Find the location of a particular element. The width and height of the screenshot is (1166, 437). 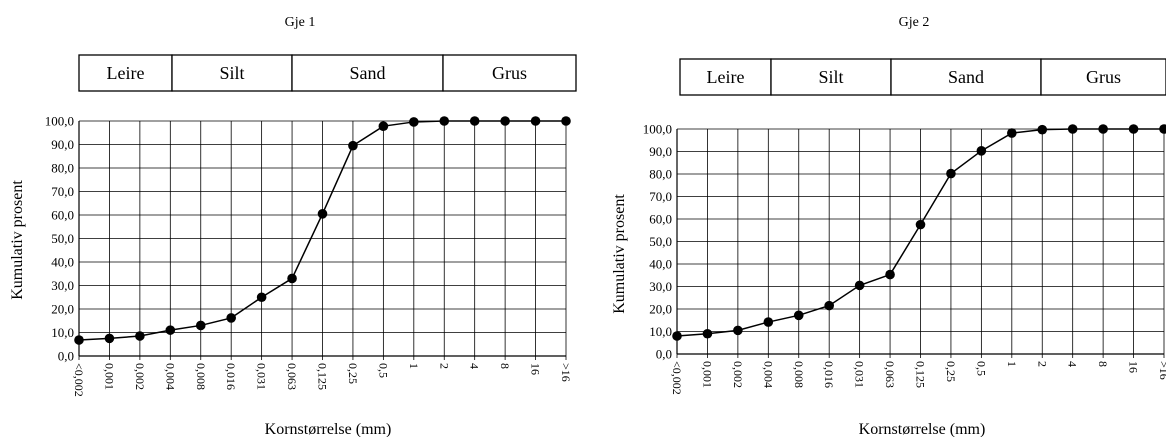

chart-title: Gje 1 is located at coordinates (300, 22).